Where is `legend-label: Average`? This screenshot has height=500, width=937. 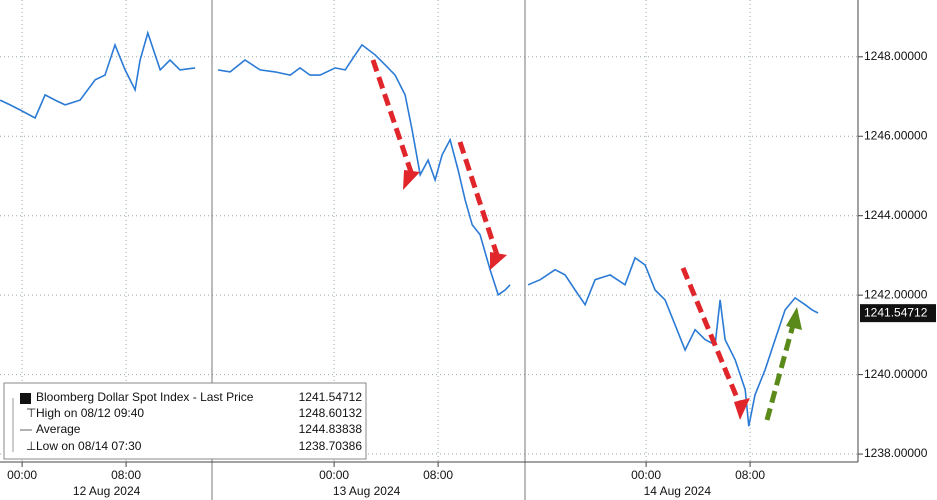
legend-label: Average is located at coordinates (58, 429).